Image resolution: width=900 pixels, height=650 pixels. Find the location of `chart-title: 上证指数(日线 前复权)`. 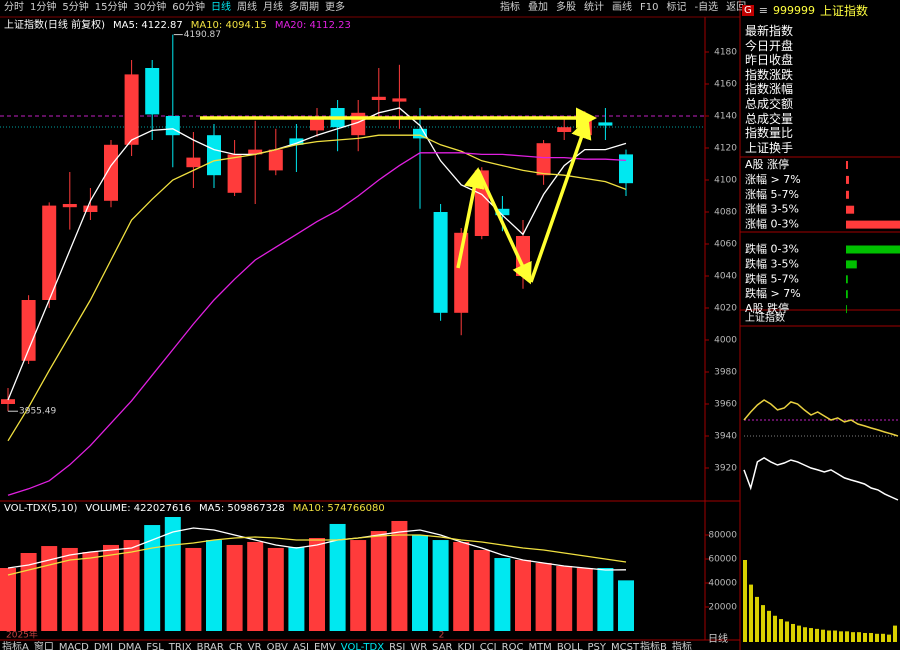

chart-title: 上证指数(日线 前复权) is located at coordinates (54, 24).